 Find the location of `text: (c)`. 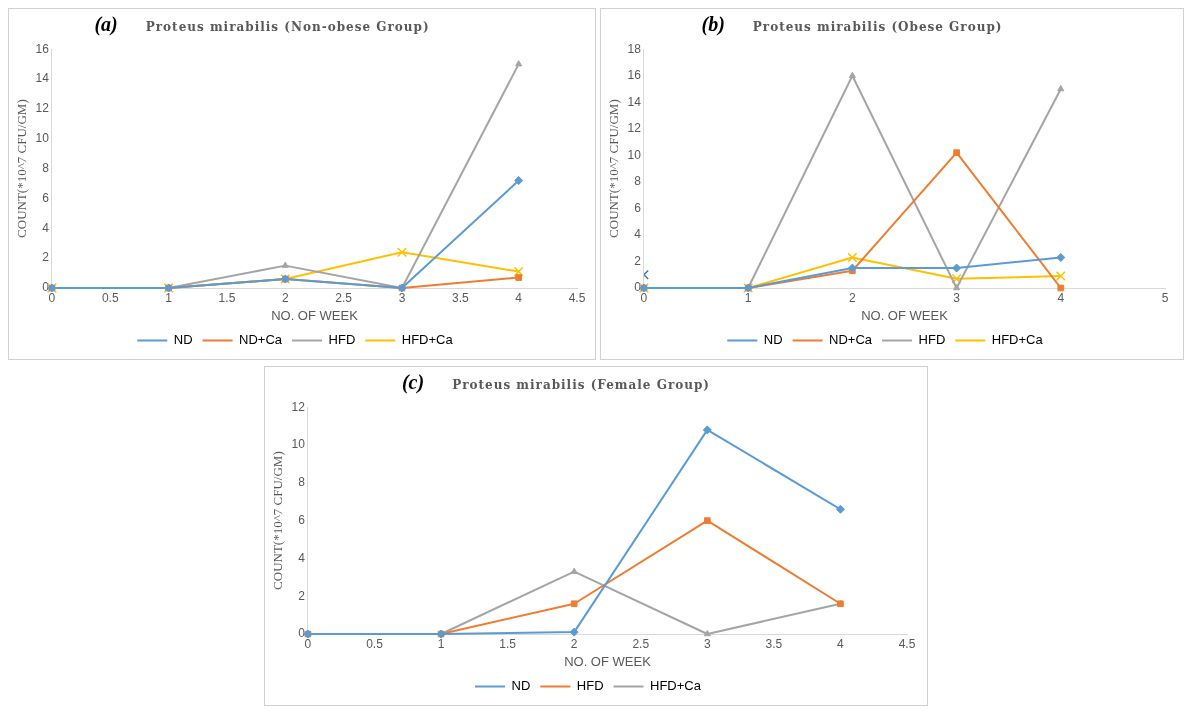

text: (c) is located at coordinates (413, 382).